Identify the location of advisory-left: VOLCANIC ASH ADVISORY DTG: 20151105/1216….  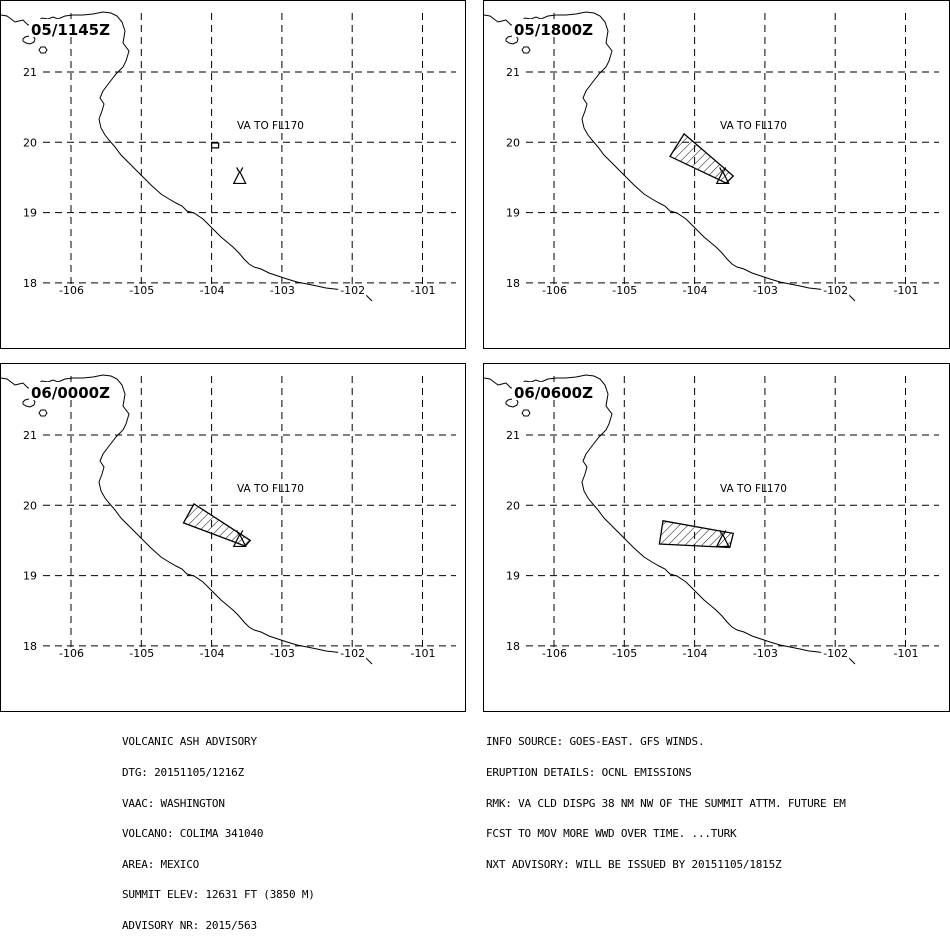
(218, 829).